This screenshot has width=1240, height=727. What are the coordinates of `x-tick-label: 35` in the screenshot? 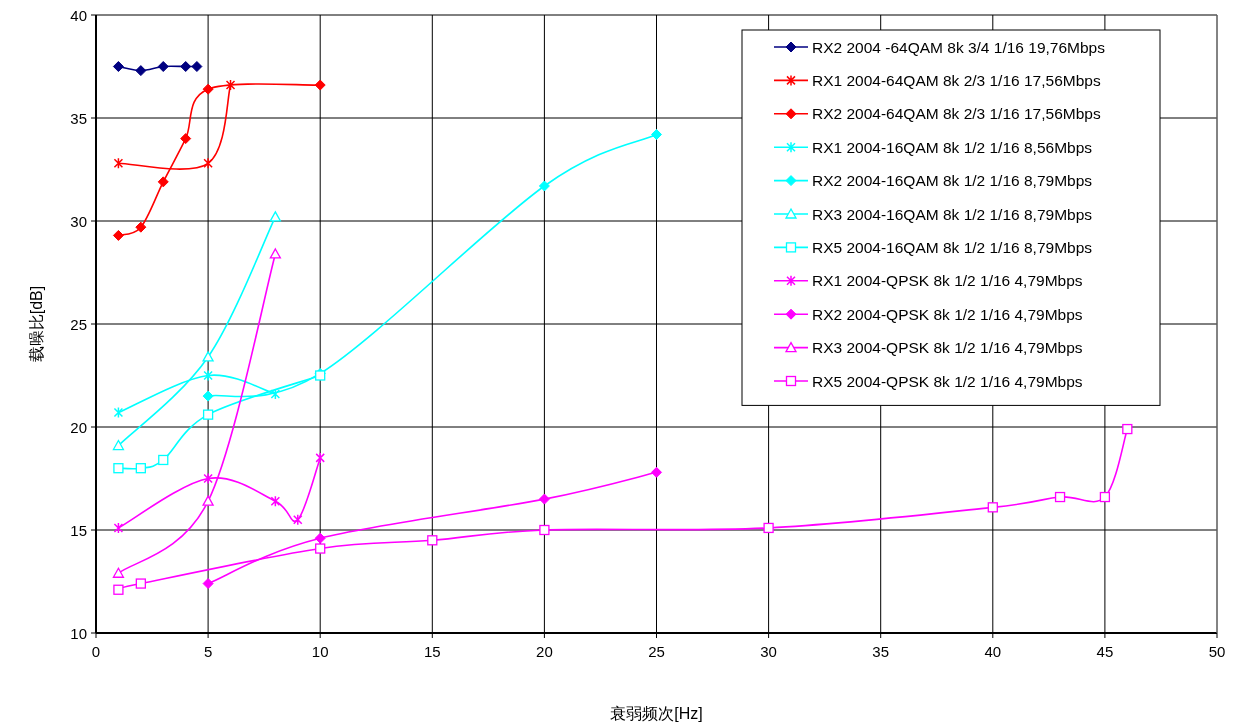 It's located at (881, 651).